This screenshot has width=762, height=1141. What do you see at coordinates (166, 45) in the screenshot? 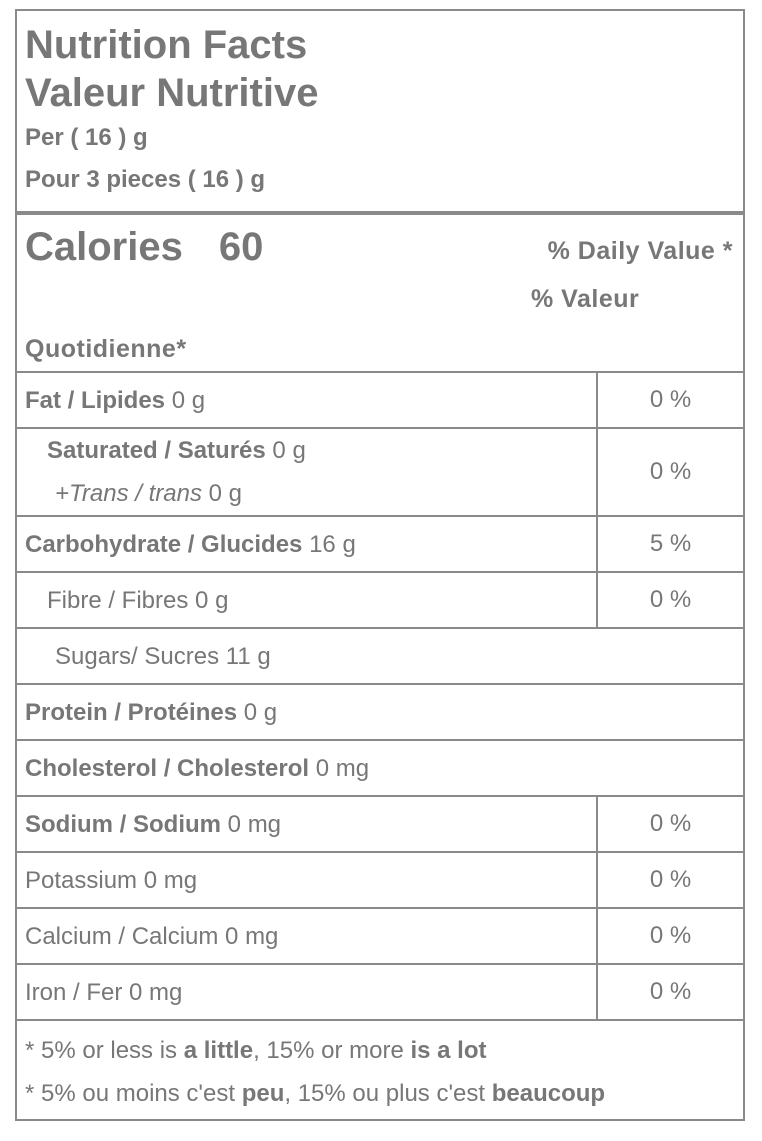
I see `title: Nutrition Facts` at bounding box center [166, 45].